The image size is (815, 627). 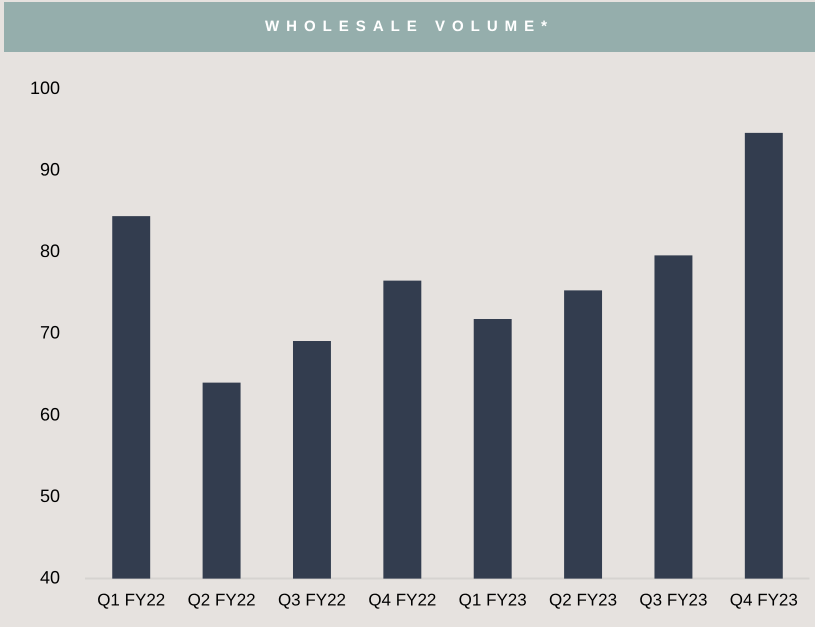 I want to click on y-tick-label: 100, so click(x=45, y=88).